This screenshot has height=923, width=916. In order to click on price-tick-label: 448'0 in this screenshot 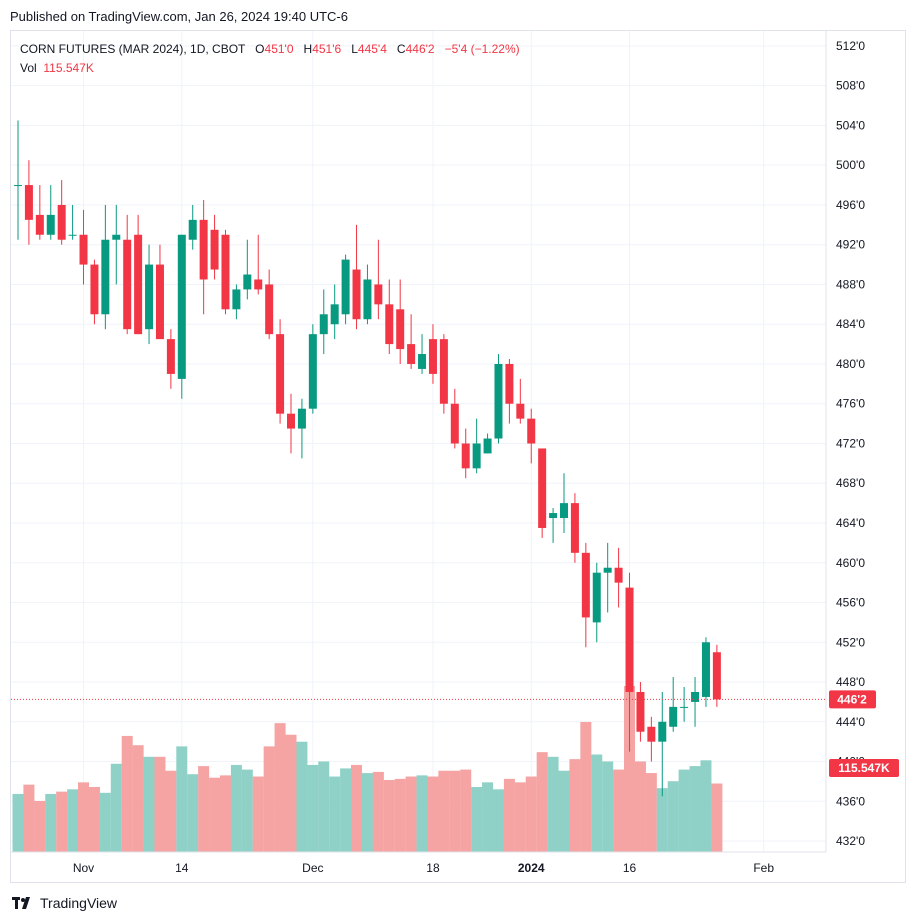, I will do `click(850, 682)`.